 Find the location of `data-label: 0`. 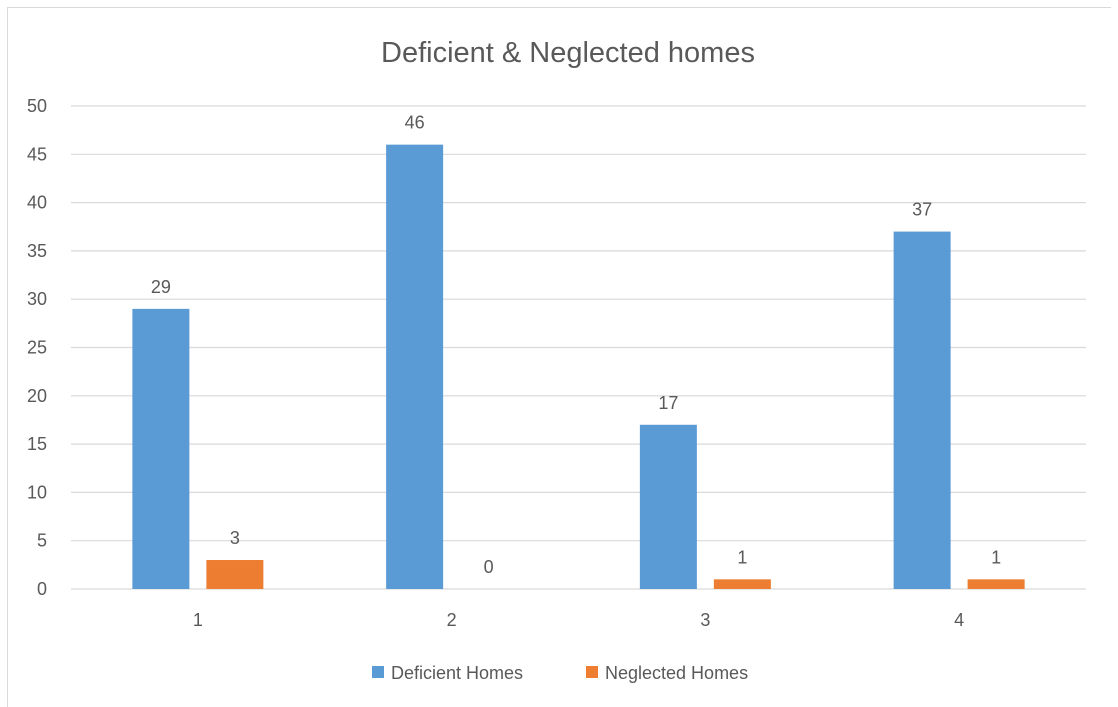

data-label: 0 is located at coordinates (489, 567).